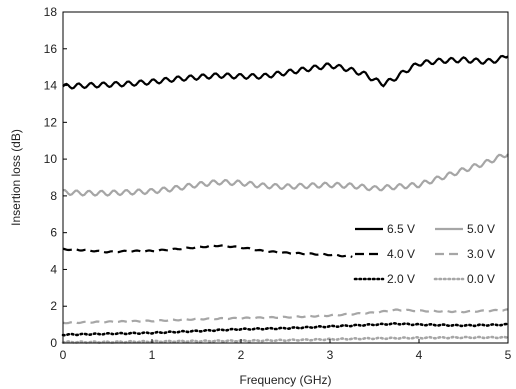 The image size is (516, 389). Describe the element at coordinates (330, 355) in the screenshot. I see `x-tick-label: 3` at that location.